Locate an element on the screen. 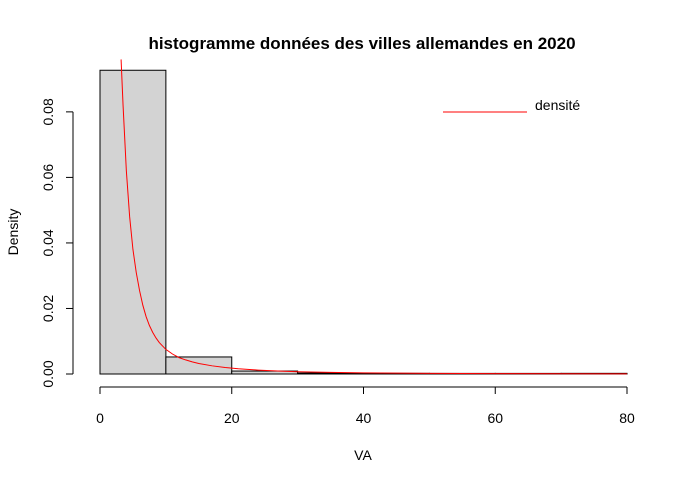 This screenshot has height=484, width=689. y-tick-label: 0.02 is located at coordinates (48, 308).